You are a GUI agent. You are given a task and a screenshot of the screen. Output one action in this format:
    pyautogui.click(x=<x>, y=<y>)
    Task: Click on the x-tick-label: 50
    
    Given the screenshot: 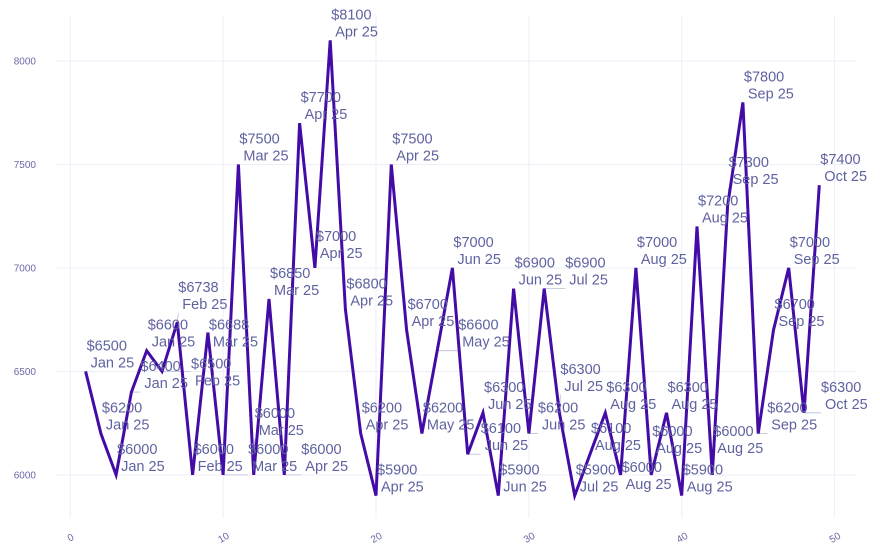 What is the action you would take?
    pyautogui.click(x=836, y=538)
    